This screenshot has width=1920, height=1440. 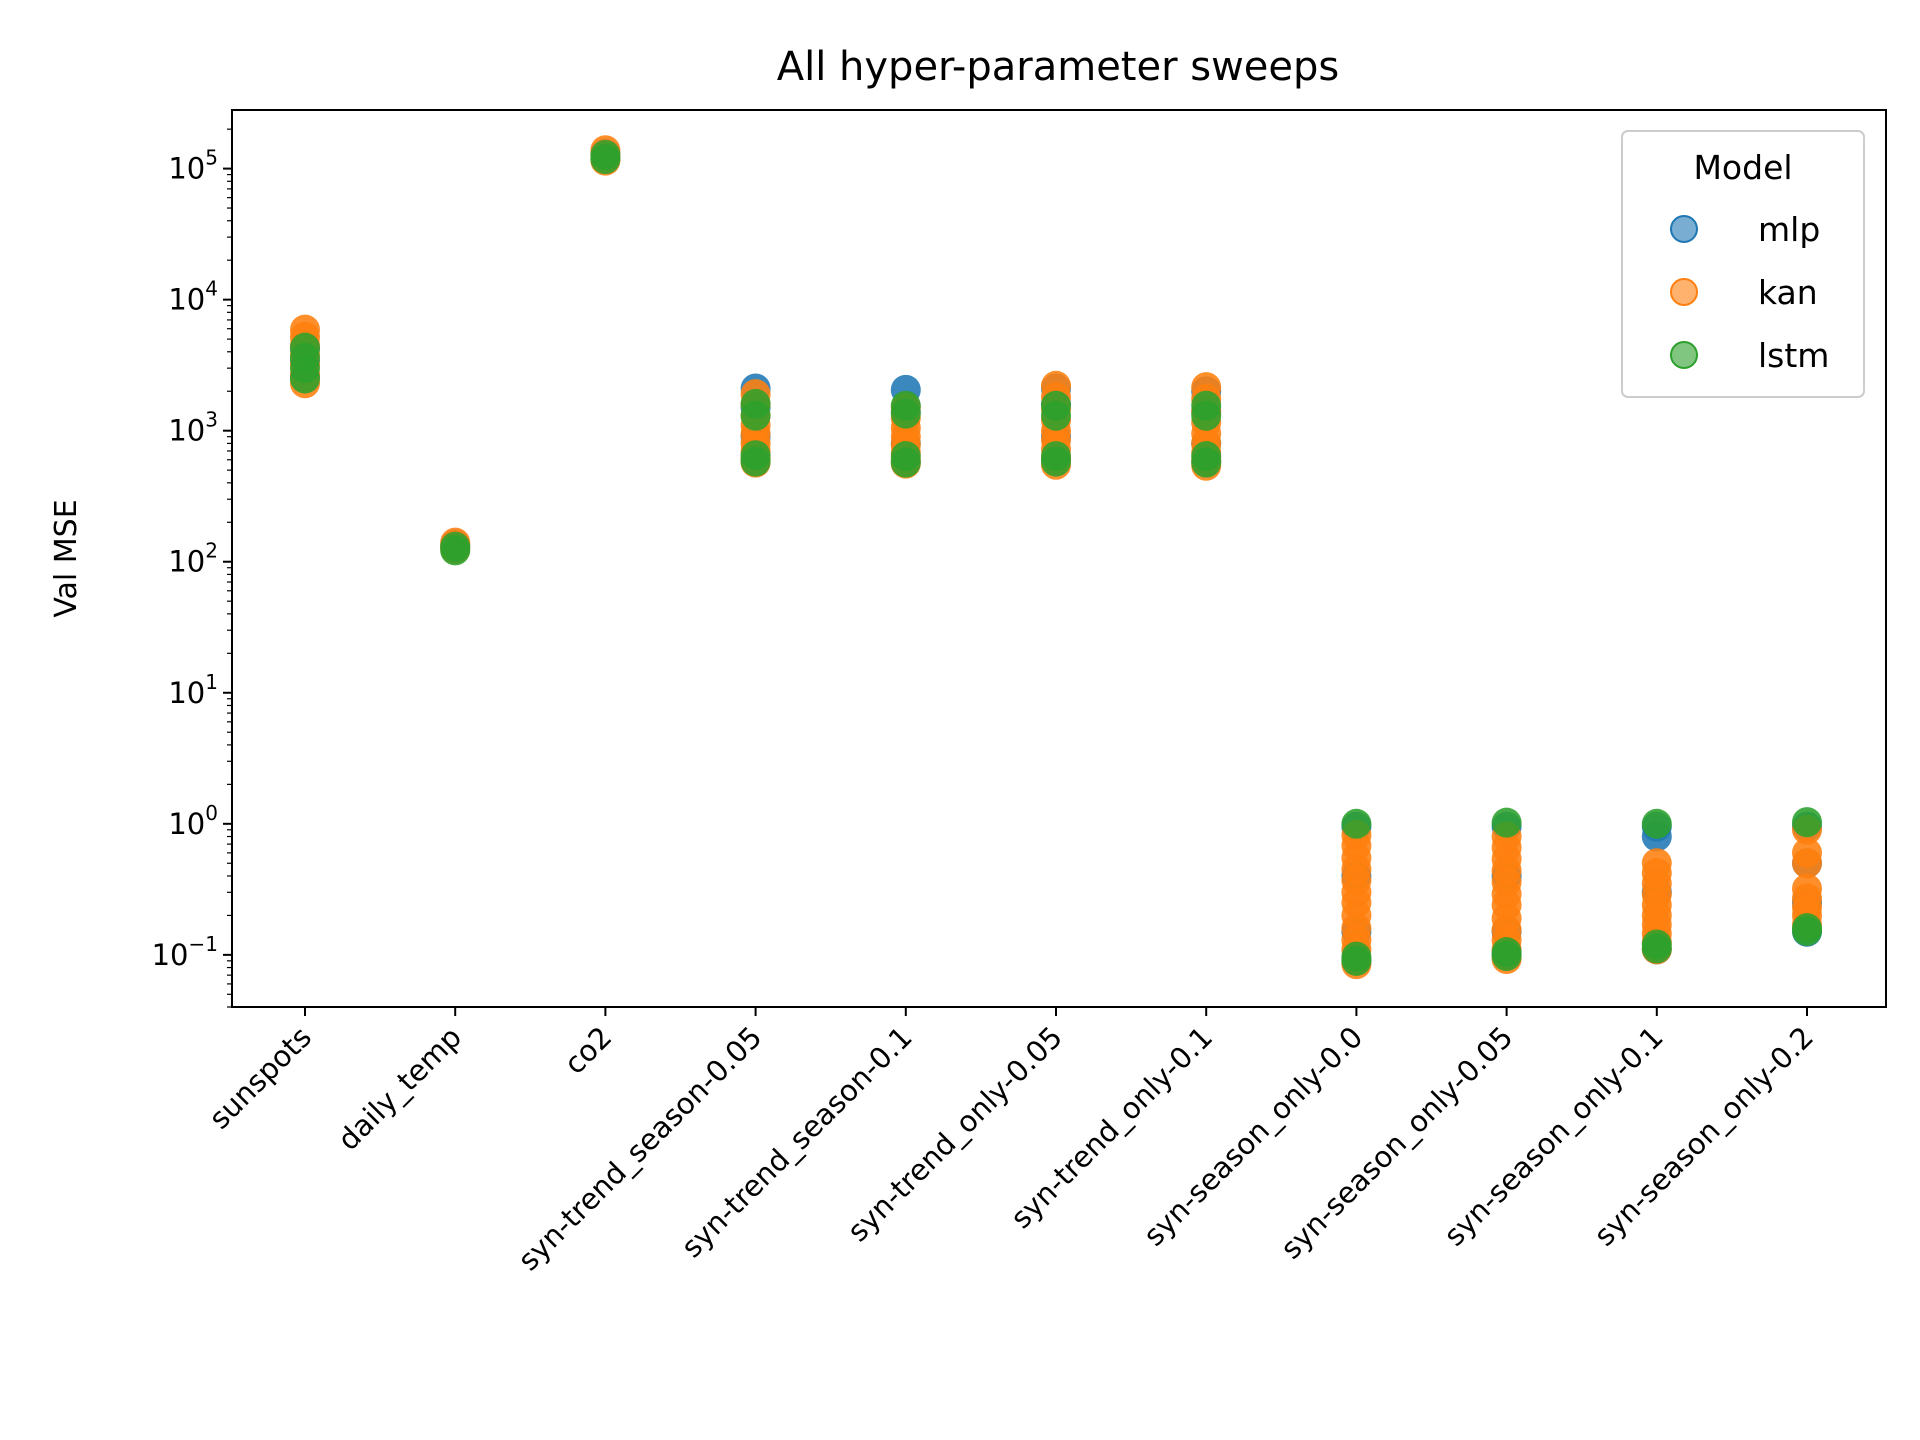 What do you see at coordinates (1684, 229) in the screenshot?
I see `legend-marker-mlp` at bounding box center [1684, 229].